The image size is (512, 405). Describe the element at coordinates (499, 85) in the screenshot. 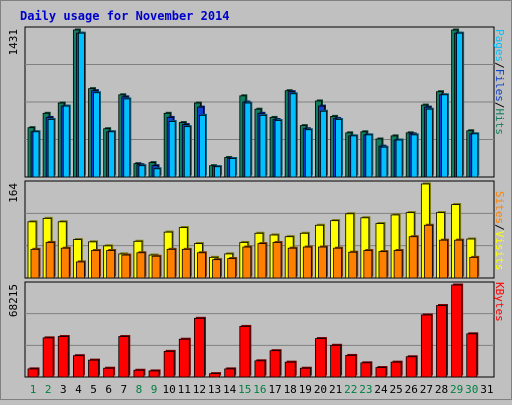

I see `legend-files: Files` at that location.